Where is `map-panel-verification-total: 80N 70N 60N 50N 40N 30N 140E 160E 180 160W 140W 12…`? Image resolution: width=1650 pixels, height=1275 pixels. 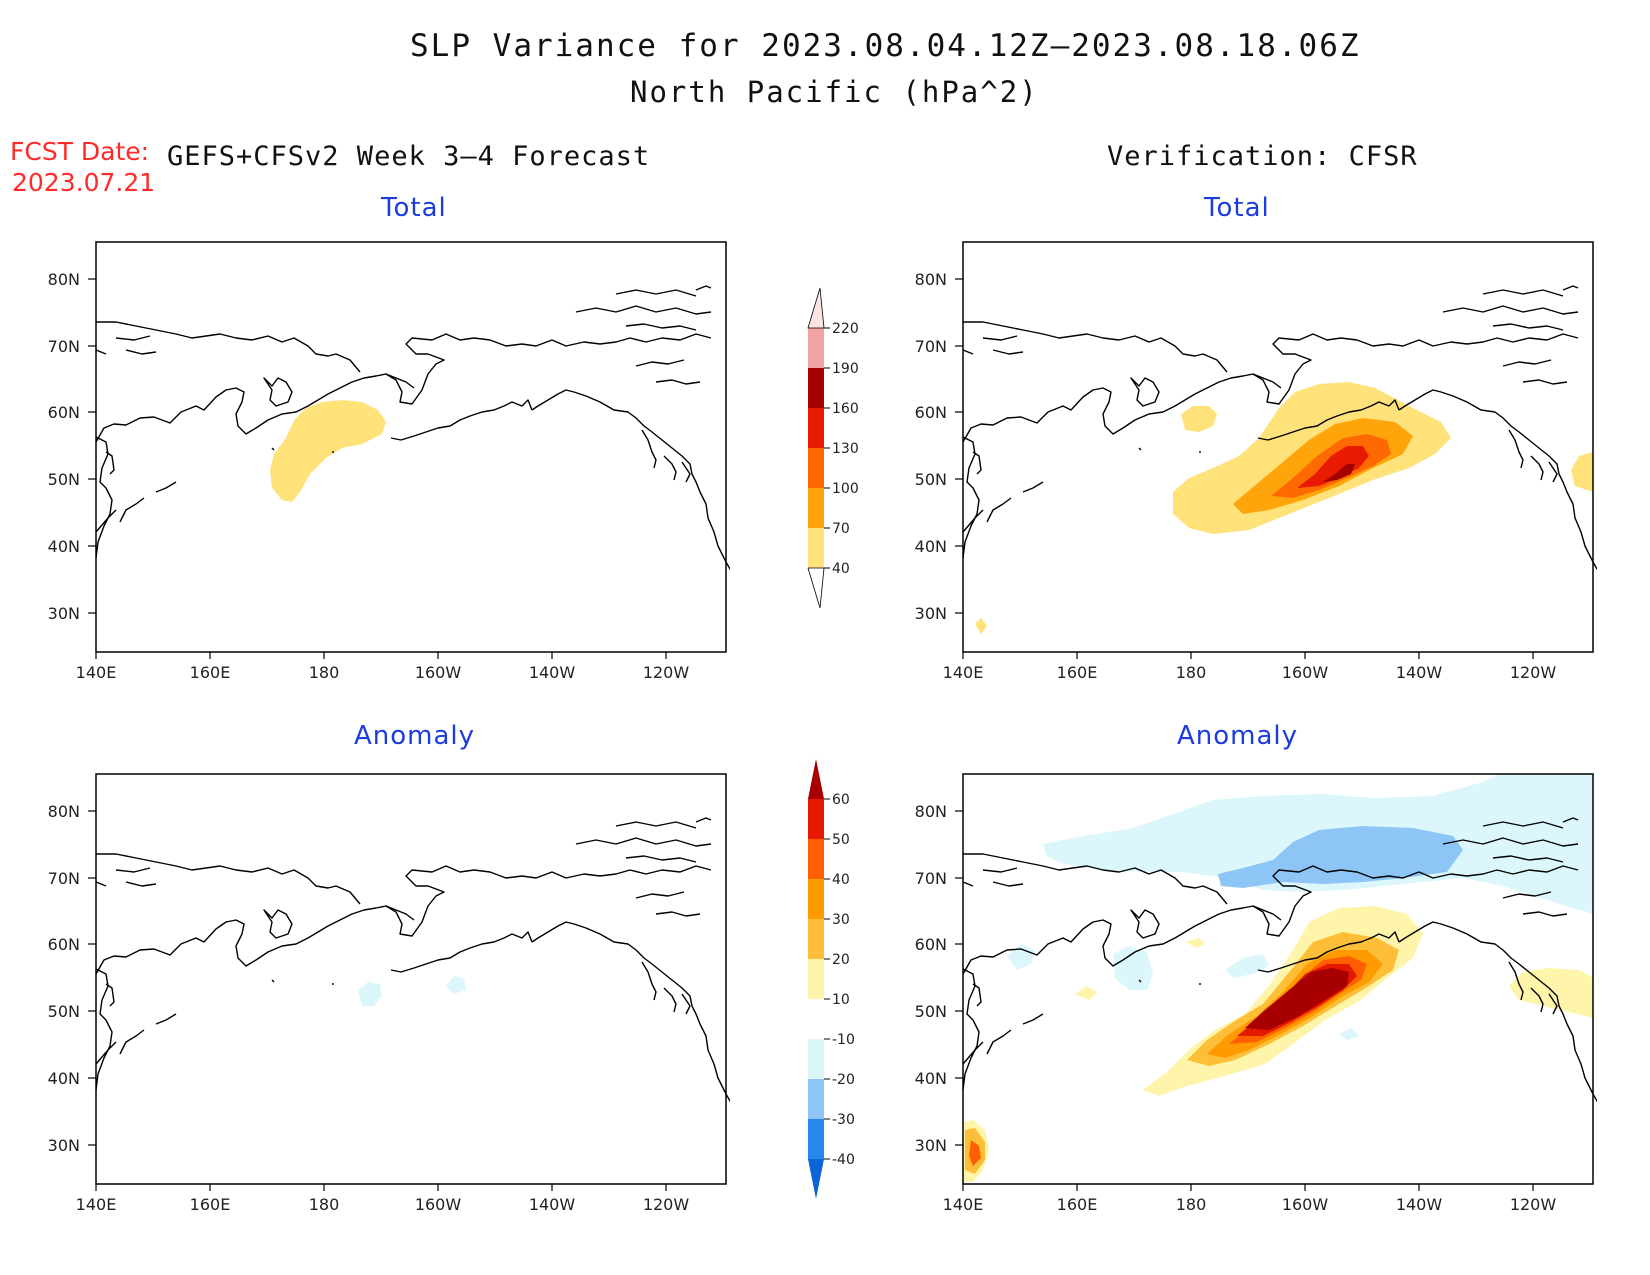 map-panel-verification-total: 80N 70N 60N 50N 40N 30N 140E 160E 180 160W 140W 12… is located at coordinates (1256, 461).